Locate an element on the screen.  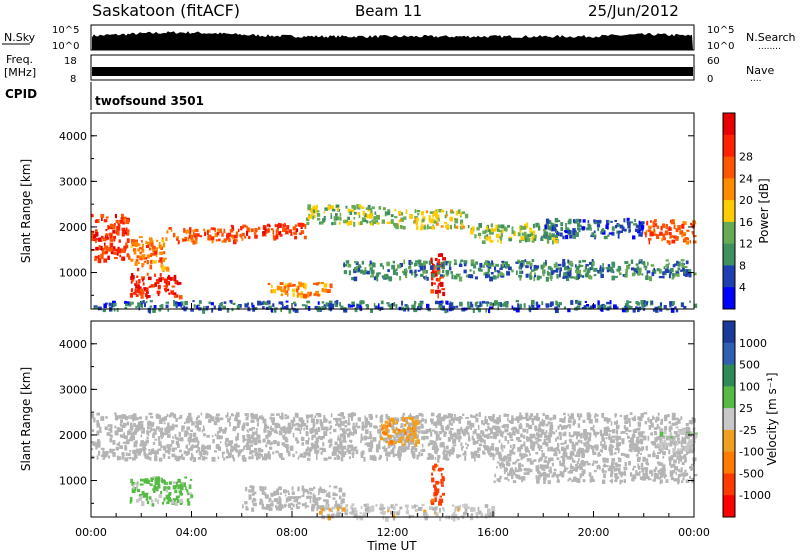
y-tick-label: 1000 is located at coordinates (73, 273).